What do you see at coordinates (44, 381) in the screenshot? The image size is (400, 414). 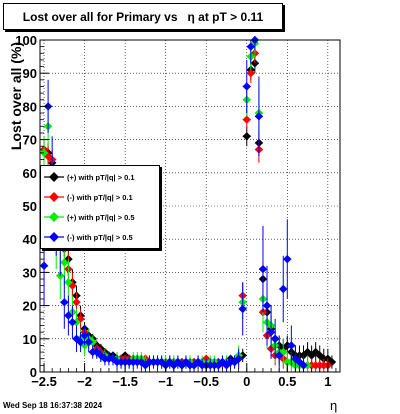 I see `x-tick-label: −2.5` at bounding box center [44, 381].